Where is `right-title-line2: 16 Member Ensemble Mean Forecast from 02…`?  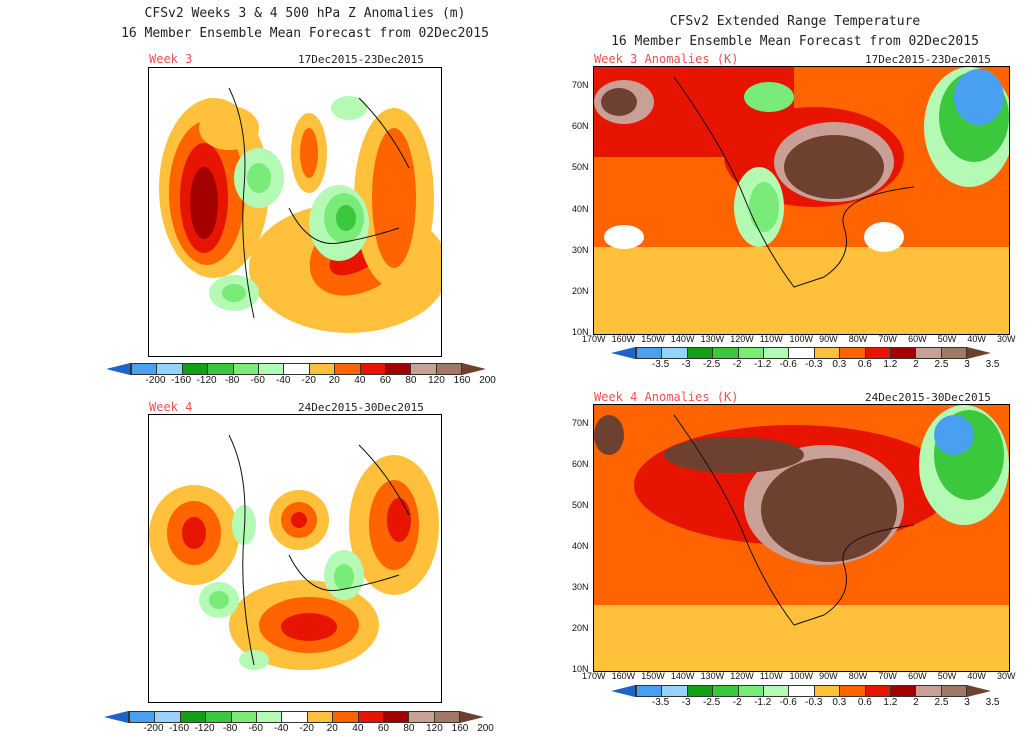 right-title-line2: 16 Member Ensemble Mean Forecast from 02… is located at coordinates (795, 41).